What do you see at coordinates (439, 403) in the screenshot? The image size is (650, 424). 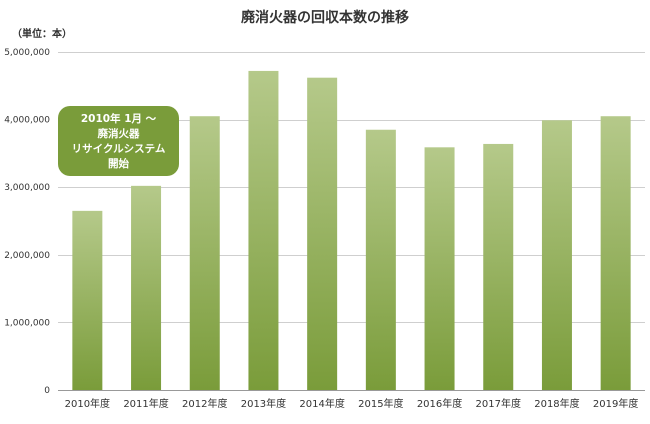 I see `x-tick-label: 2016年度` at bounding box center [439, 403].